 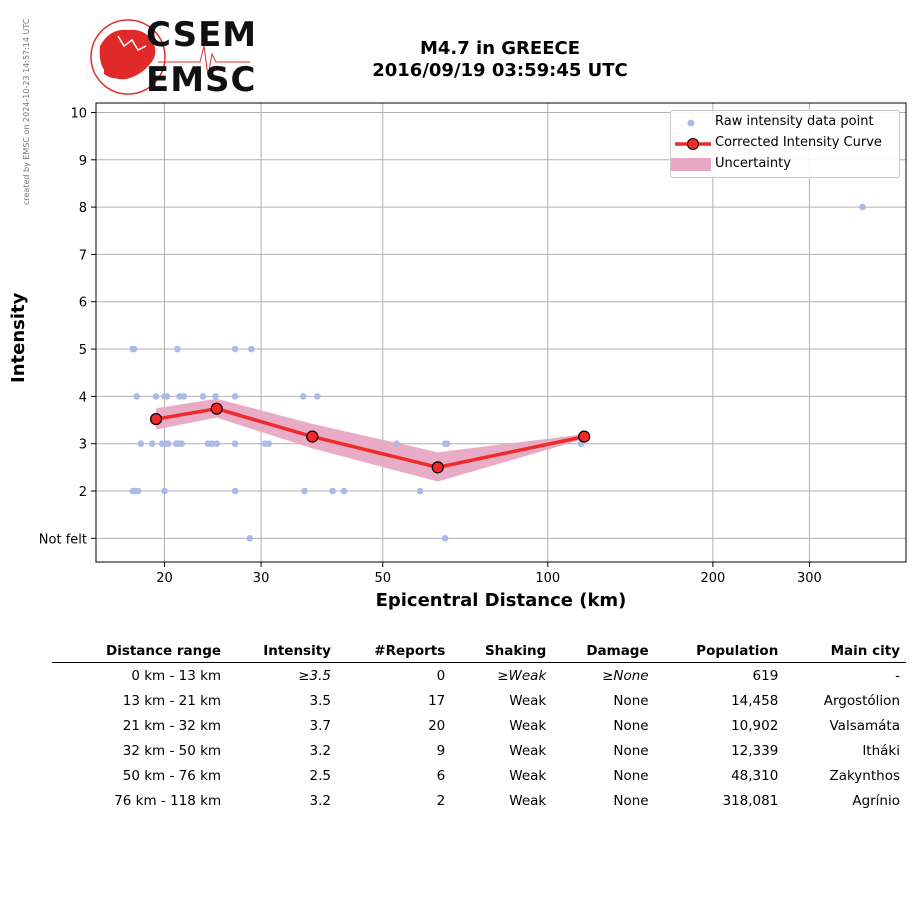 What do you see at coordinates (164, 578) in the screenshot?
I see `x-tick-label: 20` at bounding box center [164, 578].